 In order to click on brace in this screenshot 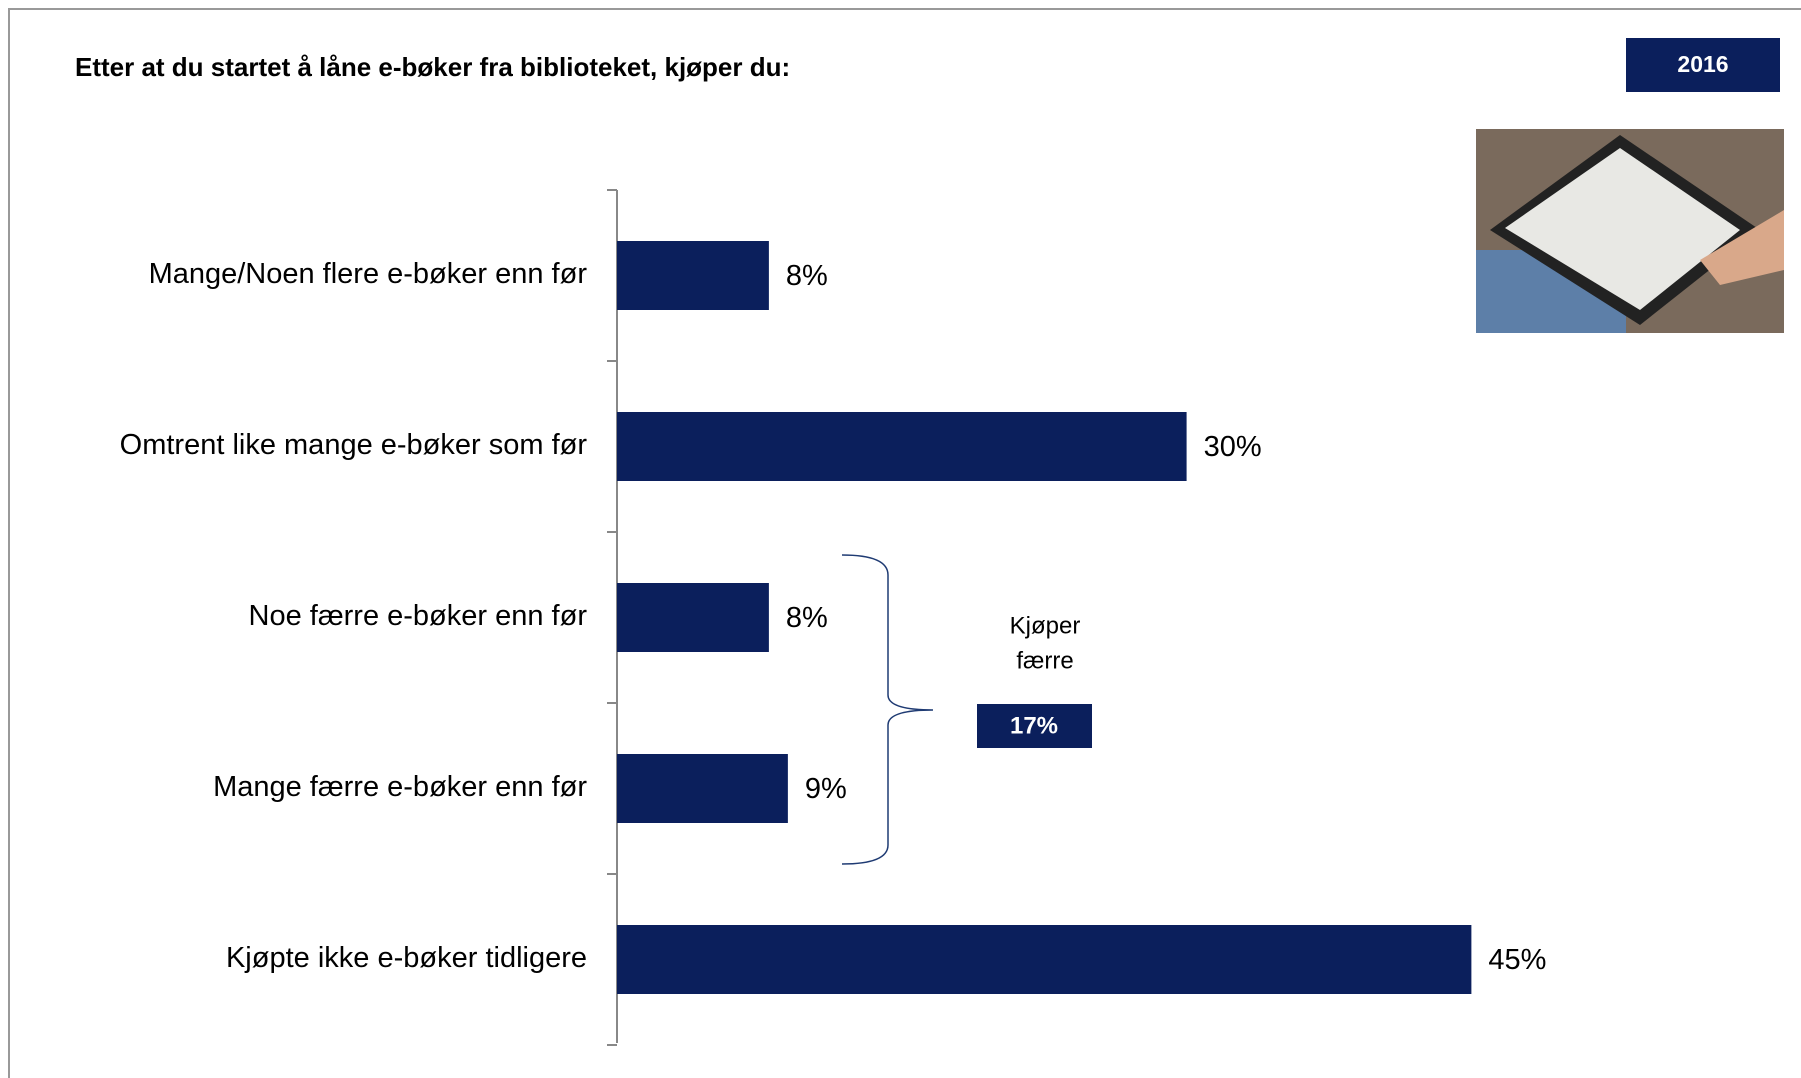, I will do `click(887, 709)`.